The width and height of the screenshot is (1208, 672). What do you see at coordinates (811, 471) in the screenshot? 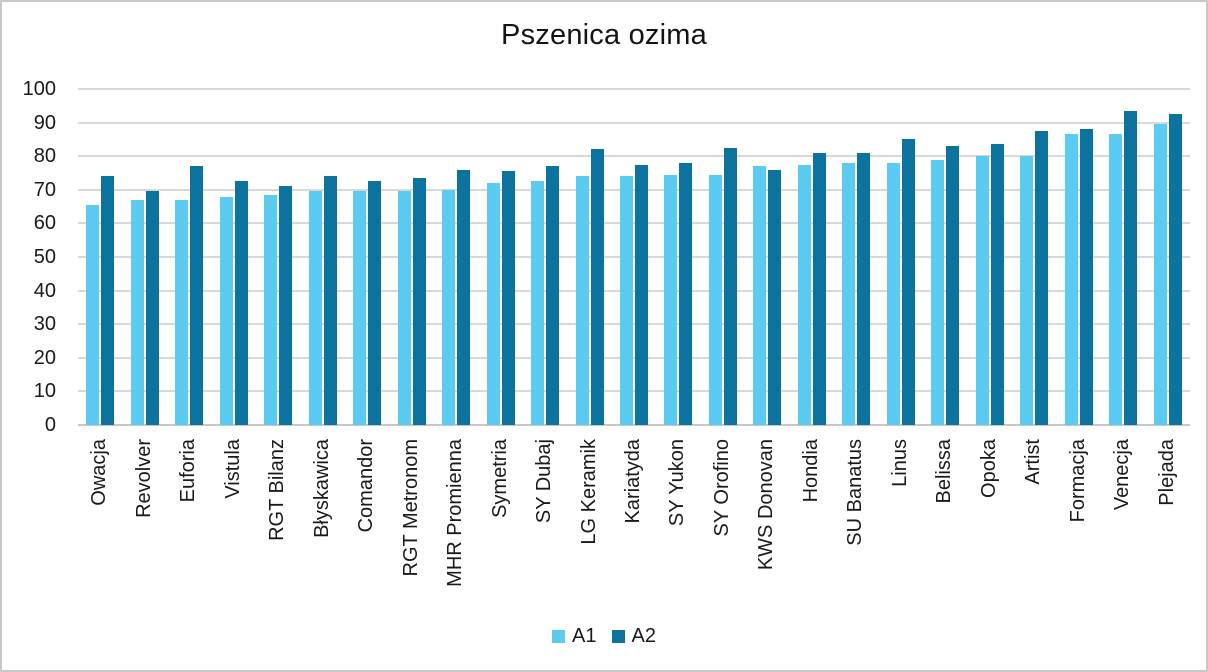
I see `x-category-label: Hondia` at bounding box center [811, 471].